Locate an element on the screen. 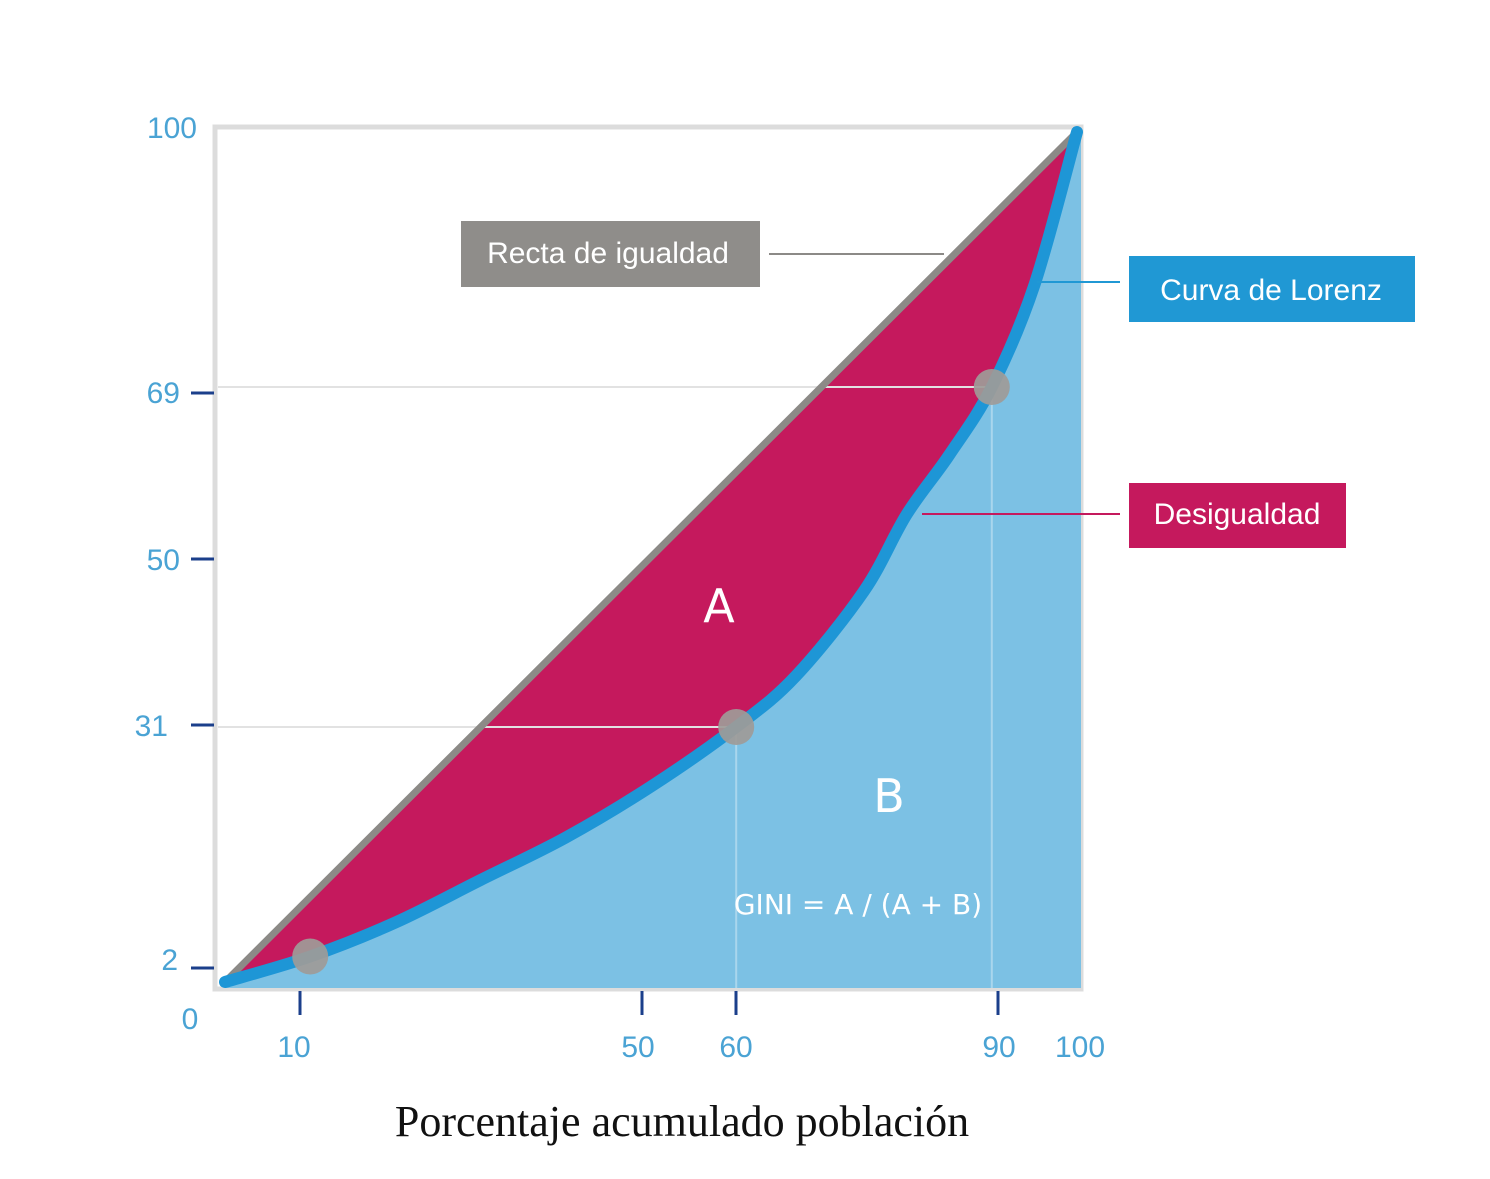 This screenshot has width=1490, height=1179. area-a-label: A is located at coordinates (719, 606).